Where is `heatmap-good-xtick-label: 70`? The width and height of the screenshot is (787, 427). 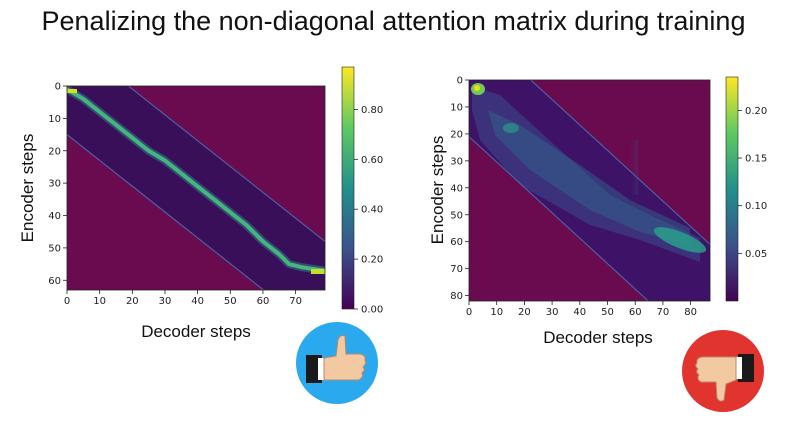 heatmap-good-xtick-label: 70 is located at coordinates (295, 301).